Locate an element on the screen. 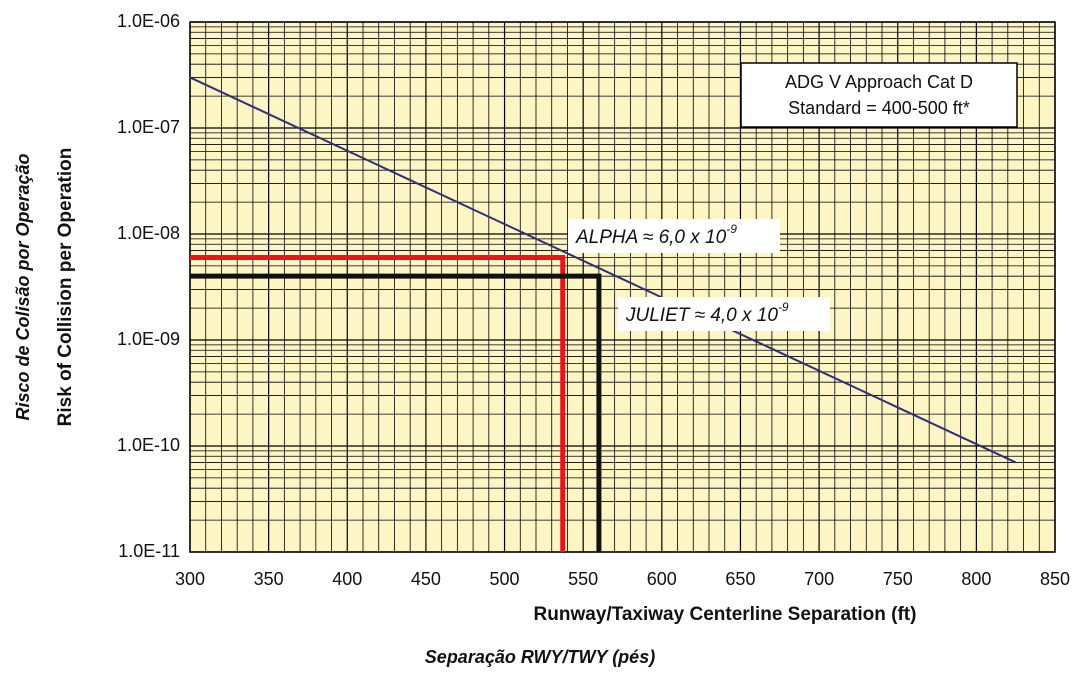 The width and height of the screenshot is (1076, 676). legend-box is located at coordinates (879, 95).